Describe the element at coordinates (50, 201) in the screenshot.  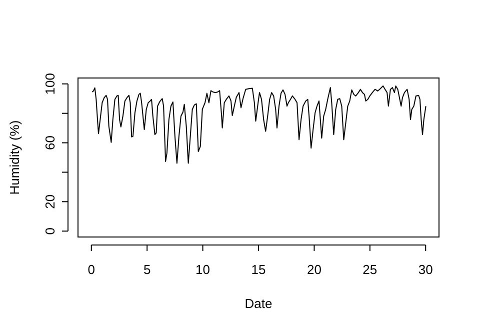
I see `y-tick-label: 20` at that location.